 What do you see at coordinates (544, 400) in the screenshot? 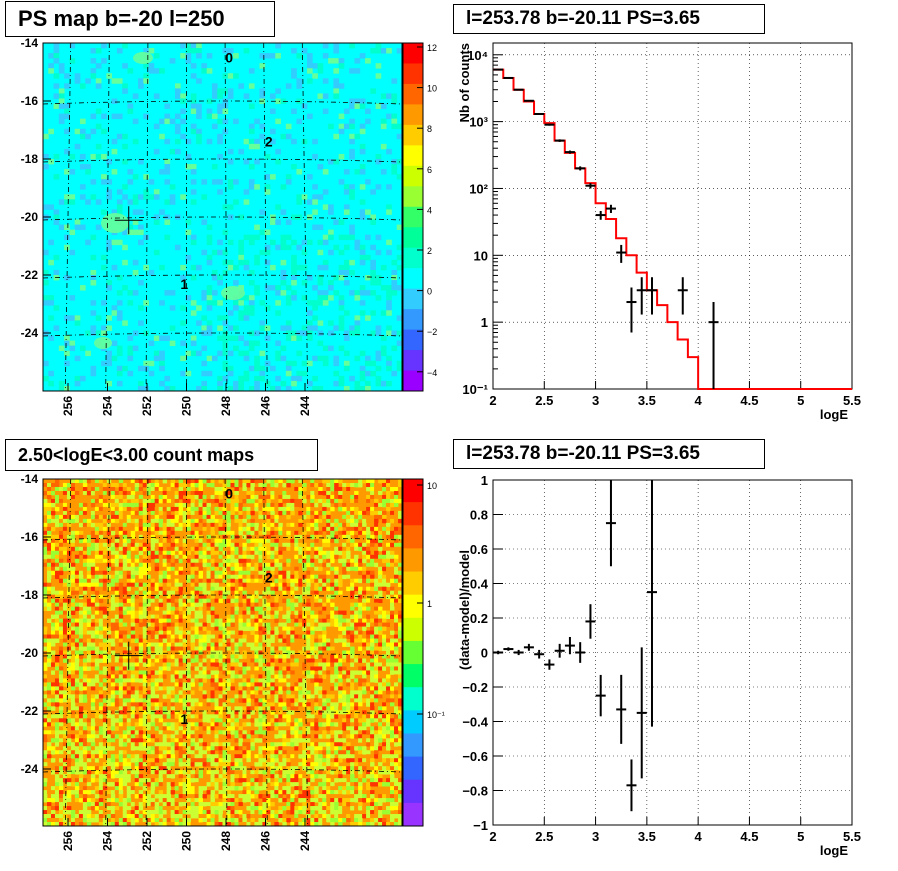
I see `x-tick-label: 2.5` at bounding box center [544, 400].